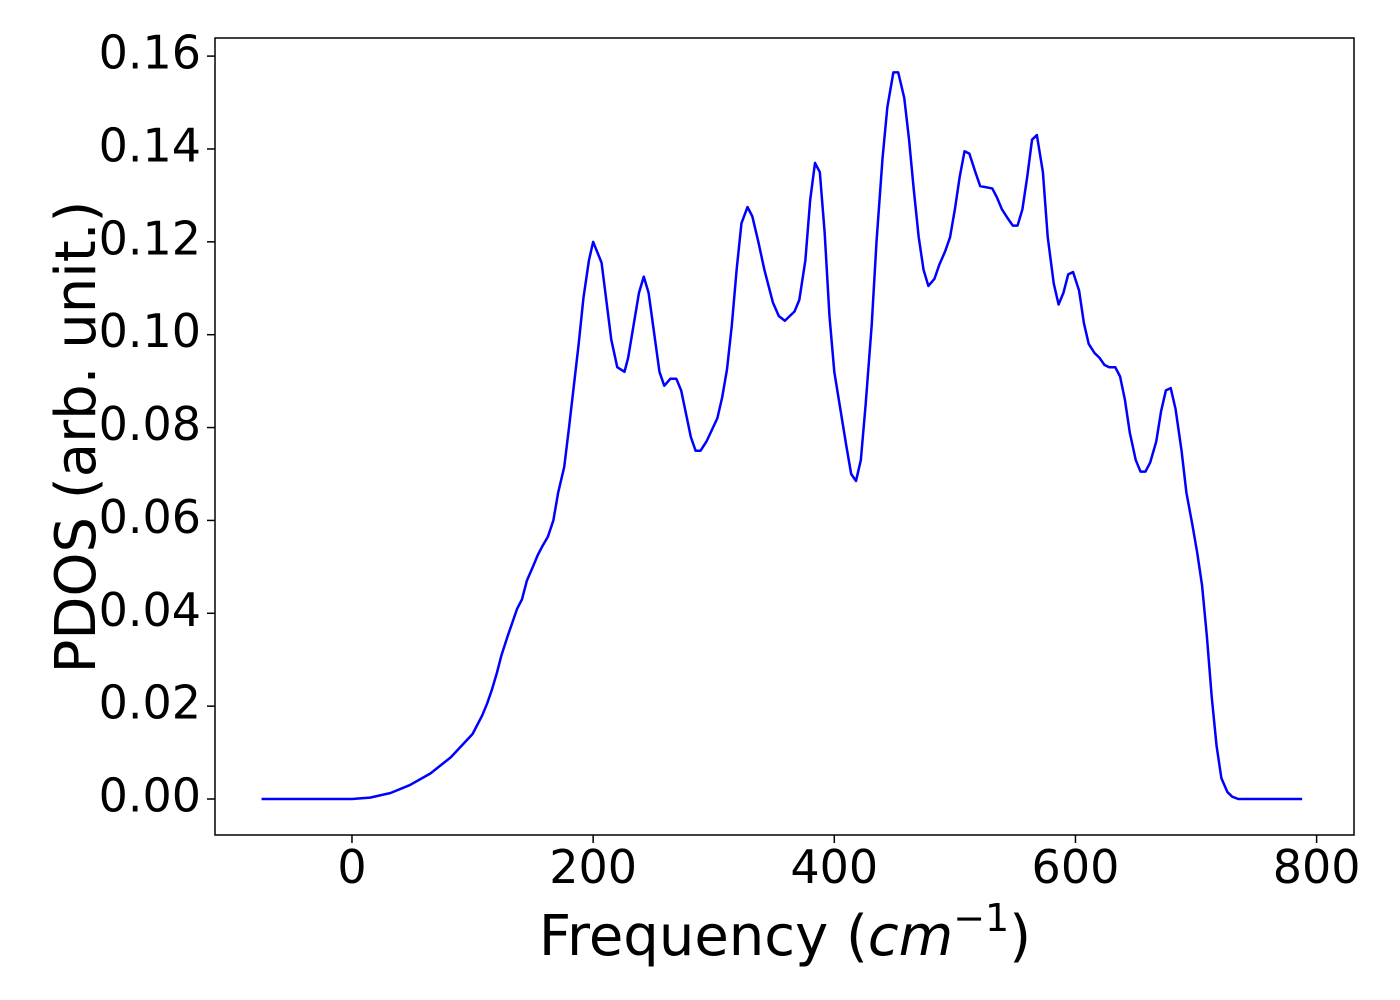  I want to click on x-label-close: ), so click(1020, 936).